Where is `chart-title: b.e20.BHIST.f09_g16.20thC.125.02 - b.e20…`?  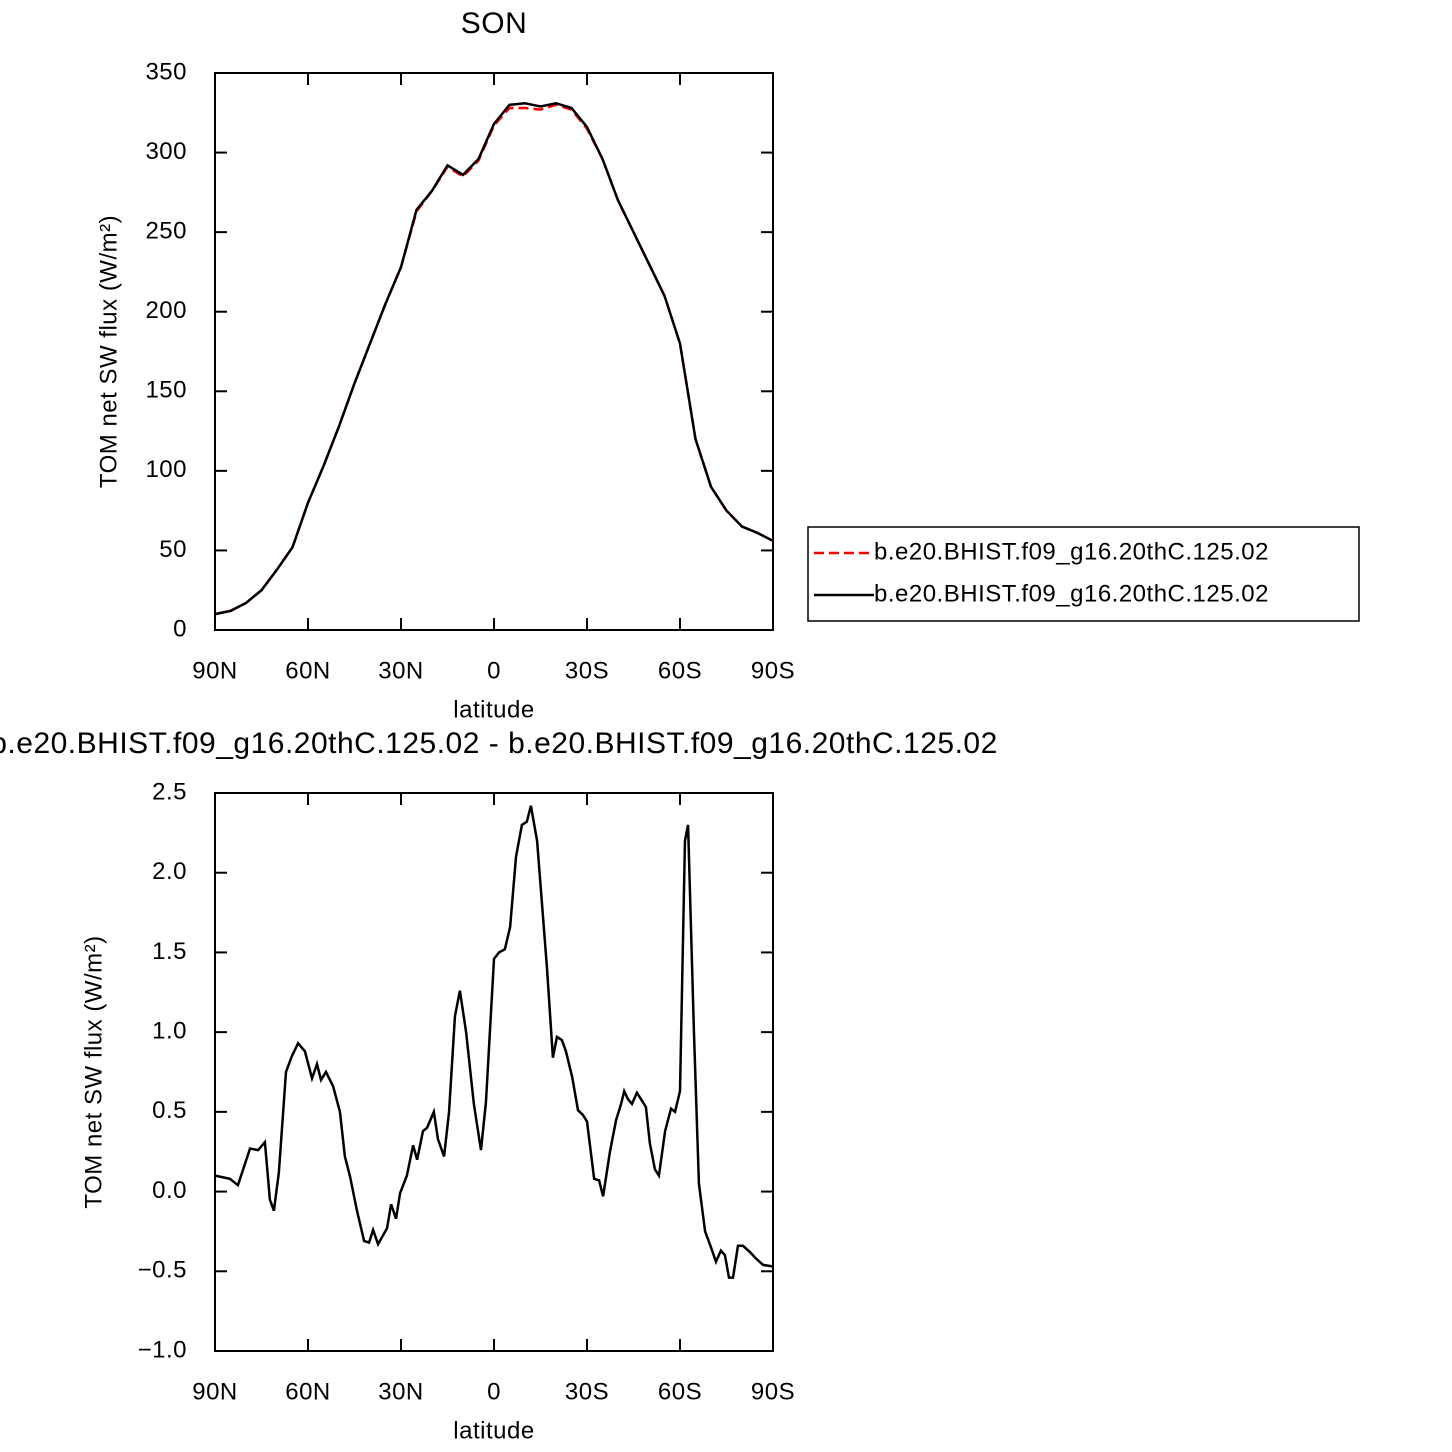 chart-title: b.e20.BHIST.f09_g16.20thC.125.02 - b.e20… is located at coordinates (499, 743).